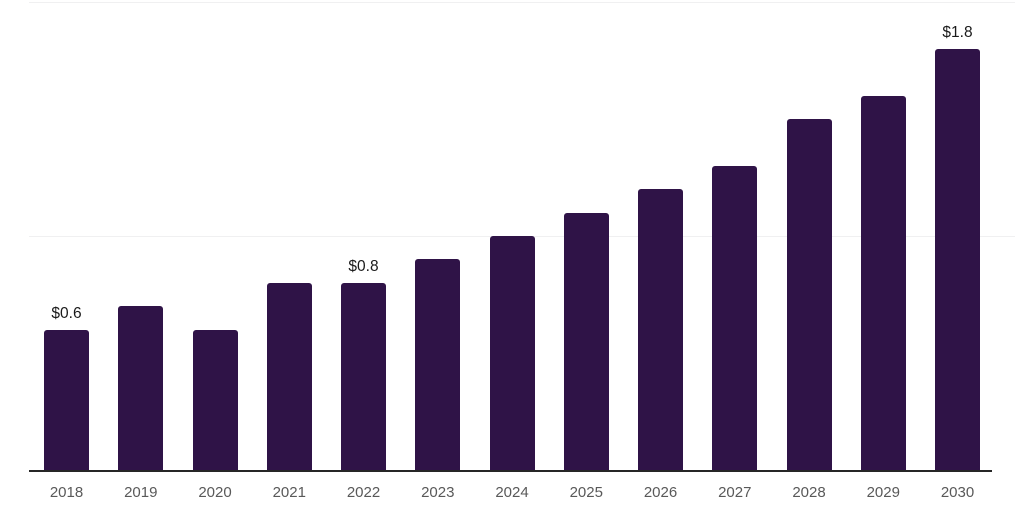 The width and height of the screenshot is (1024, 512). What do you see at coordinates (66, 399) in the screenshot?
I see `bar-2018` at bounding box center [66, 399].